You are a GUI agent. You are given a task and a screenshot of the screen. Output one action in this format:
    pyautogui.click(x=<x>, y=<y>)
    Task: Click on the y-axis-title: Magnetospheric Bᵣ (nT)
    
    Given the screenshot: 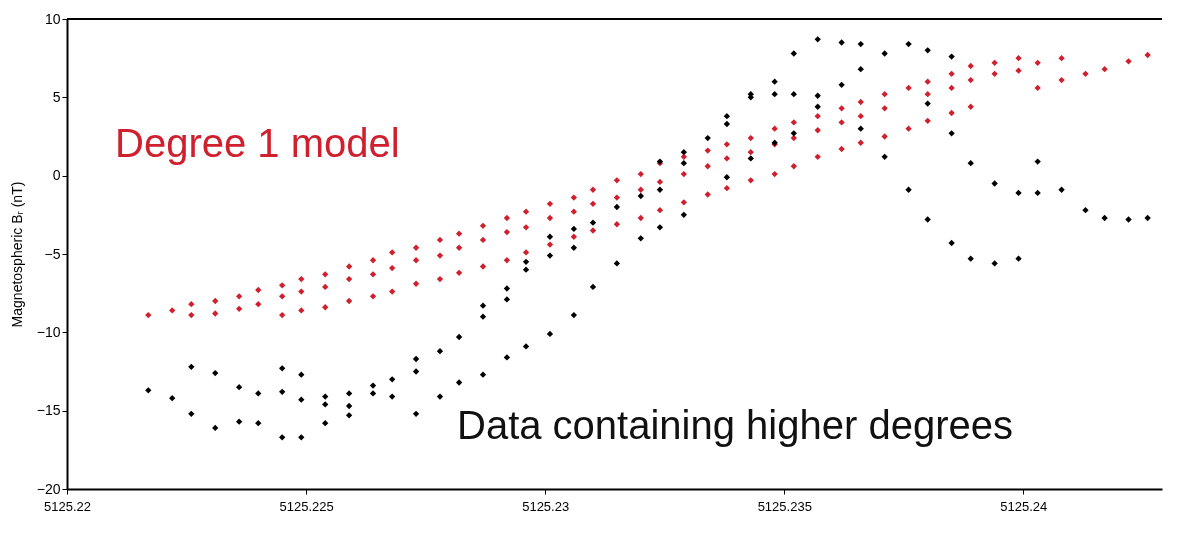 What is the action you would take?
    pyautogui.click(x=16, y=254)
    